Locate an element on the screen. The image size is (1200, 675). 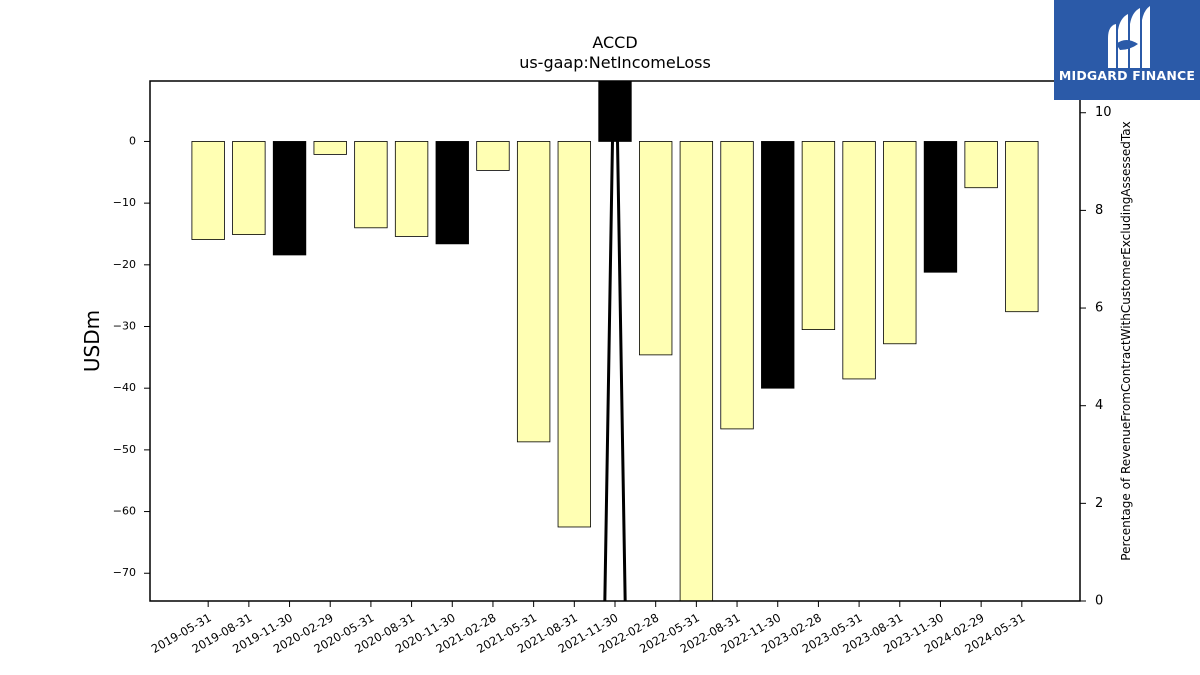
left-axis: 0 −10 −20 −30 −40 −50 −60 −70 is located at coordinates (131, 356).